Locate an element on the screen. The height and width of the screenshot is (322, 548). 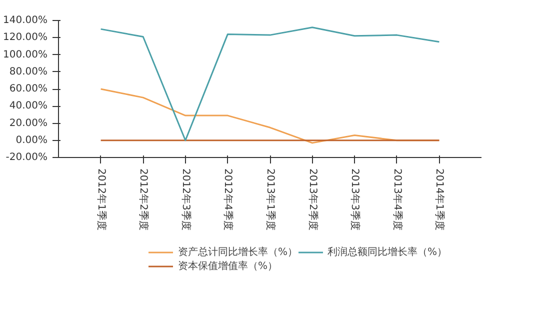
legend-label: 资产总计同比增长率（%） is located at coordinates (238, 252).